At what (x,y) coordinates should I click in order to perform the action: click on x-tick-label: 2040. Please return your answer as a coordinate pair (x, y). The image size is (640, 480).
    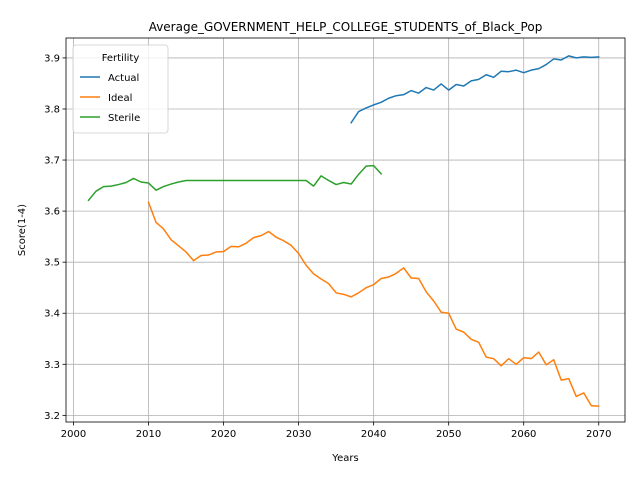
    Looking at the image, I should click on (373, 434).